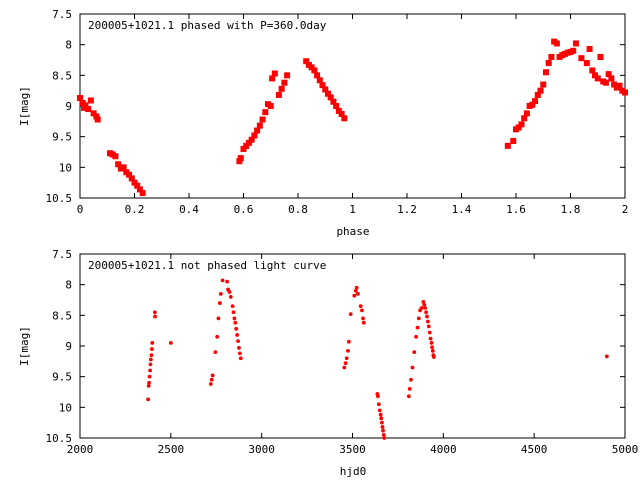 The height and width of the screenshot is (480, 640). Describe the element at coordinates (68, 45) in the screenshot. I see `y-tick-label: 8` at that location.